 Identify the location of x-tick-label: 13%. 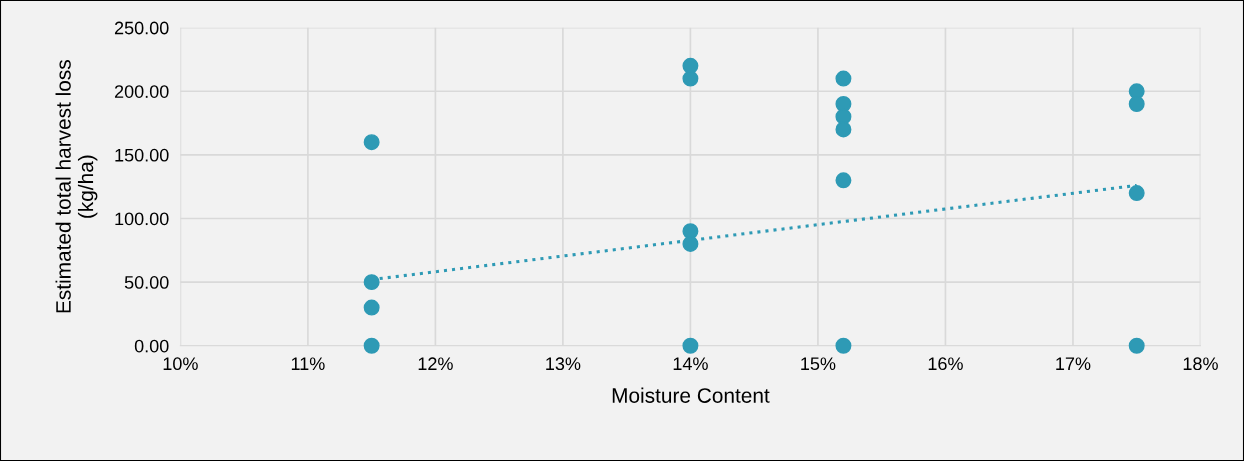
(563, 364).